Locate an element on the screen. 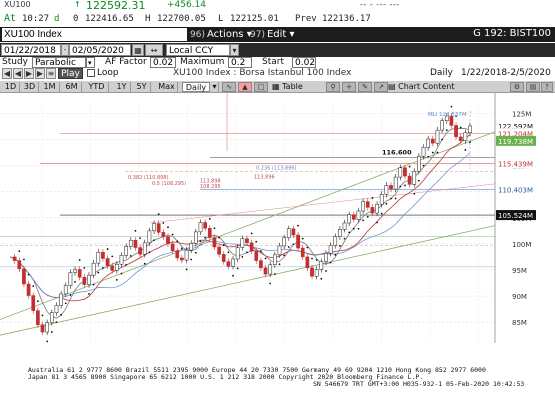 This screenshot has height=400, width=555. date-range-label: 1/22/2018-2/5/2020 is located at coordinates (506, 73).